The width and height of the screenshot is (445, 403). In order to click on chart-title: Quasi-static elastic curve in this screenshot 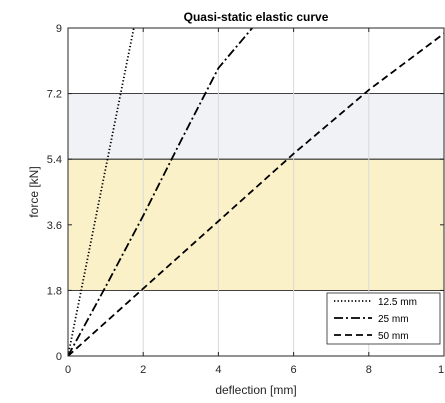, I will do `click(256, 17)`.